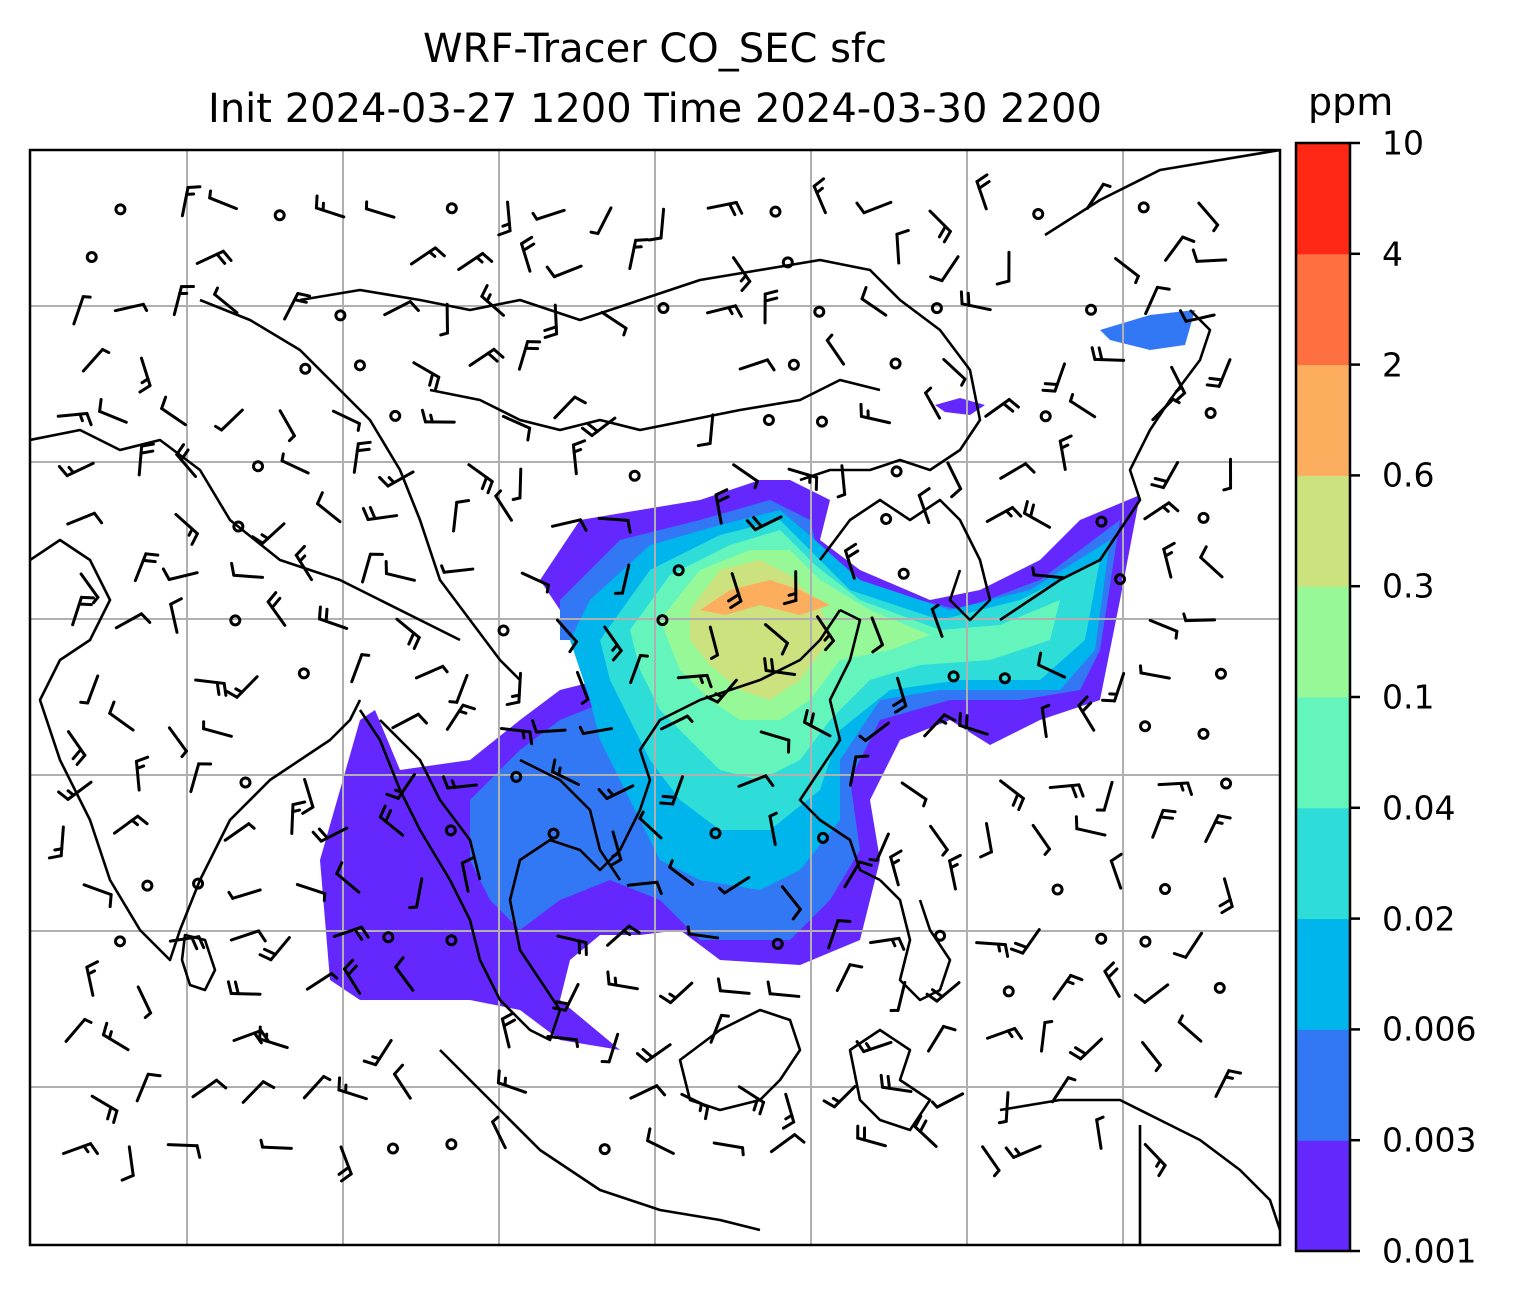 The image size is (1528, 1306). Describe the element at coordinates (1351, 102) in the screenshot. I see `colorbar-unit-label: ppm` at that location.